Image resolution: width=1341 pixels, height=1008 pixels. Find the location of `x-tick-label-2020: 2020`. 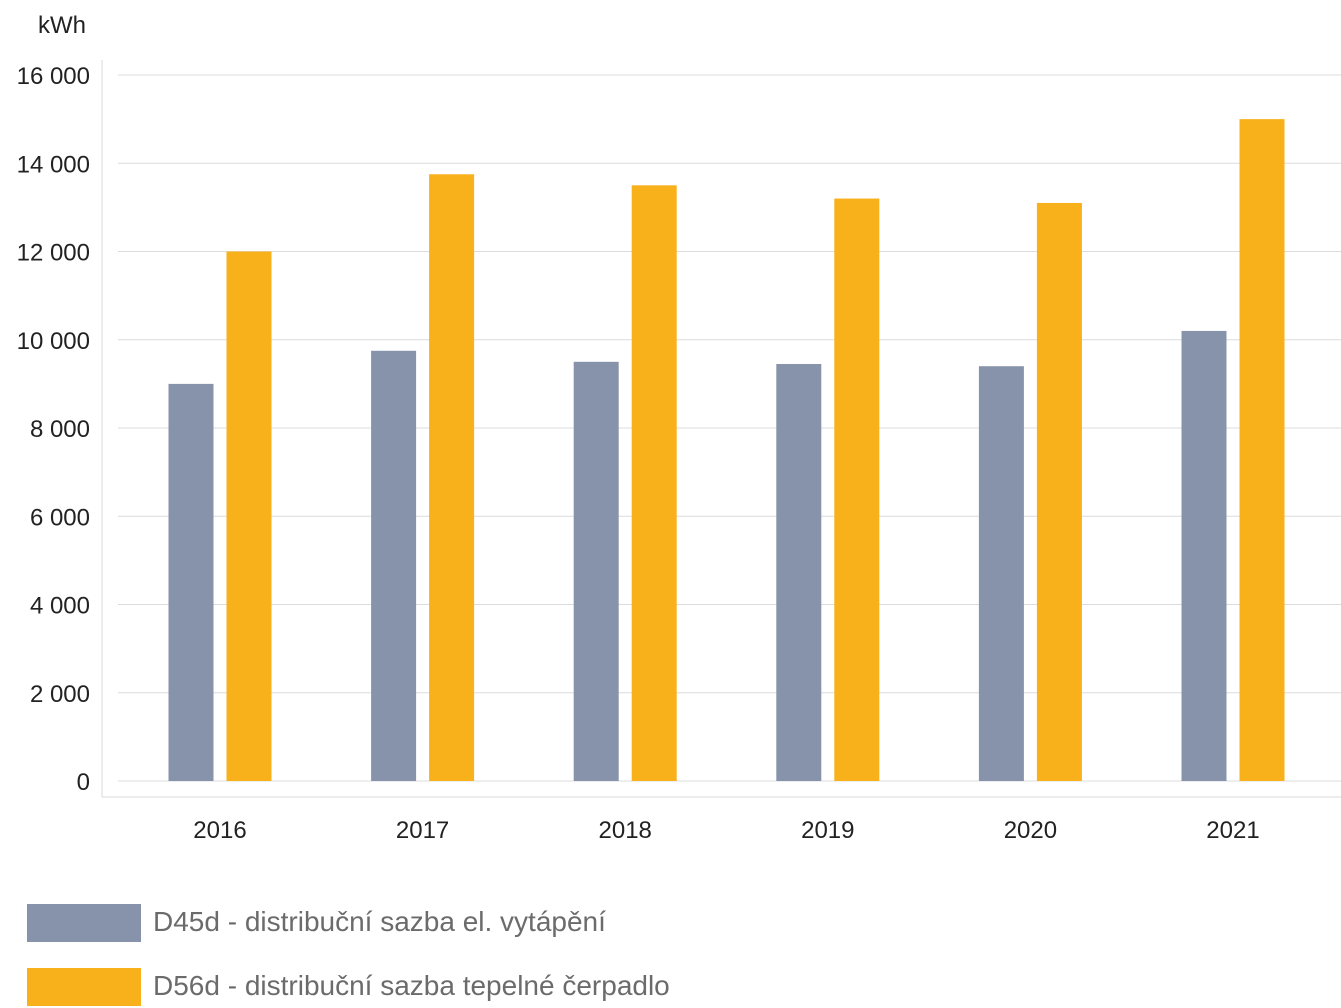

x-tick-label-2020: 2020 is located at coordinates (1030, 830).